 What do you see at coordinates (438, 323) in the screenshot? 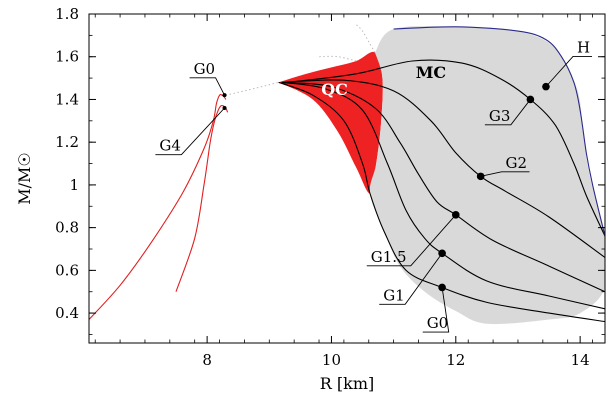
I see `label-g0-4: G0` at bounding box center [438, 323].